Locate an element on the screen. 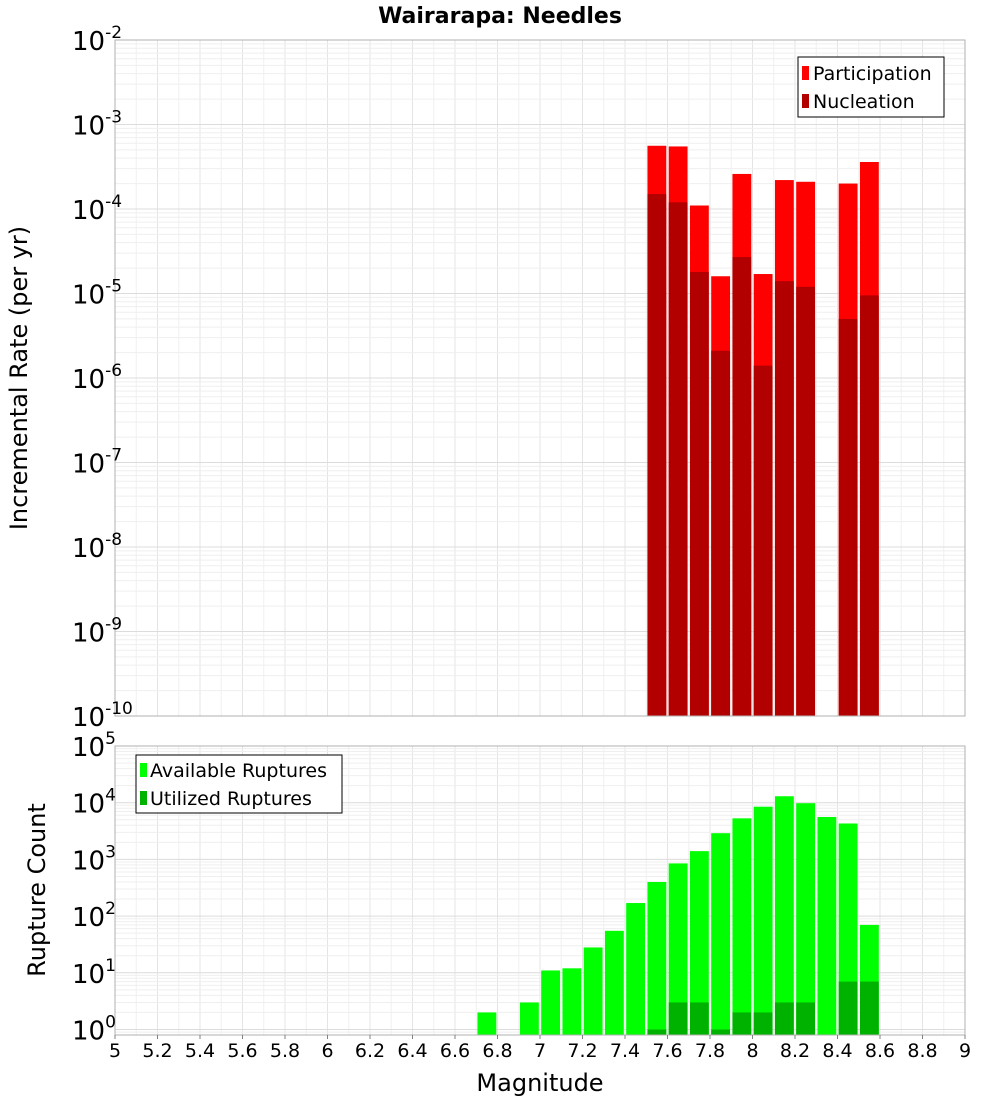  y-tick-label: 10⁵ is located at coordinates (94, 746).